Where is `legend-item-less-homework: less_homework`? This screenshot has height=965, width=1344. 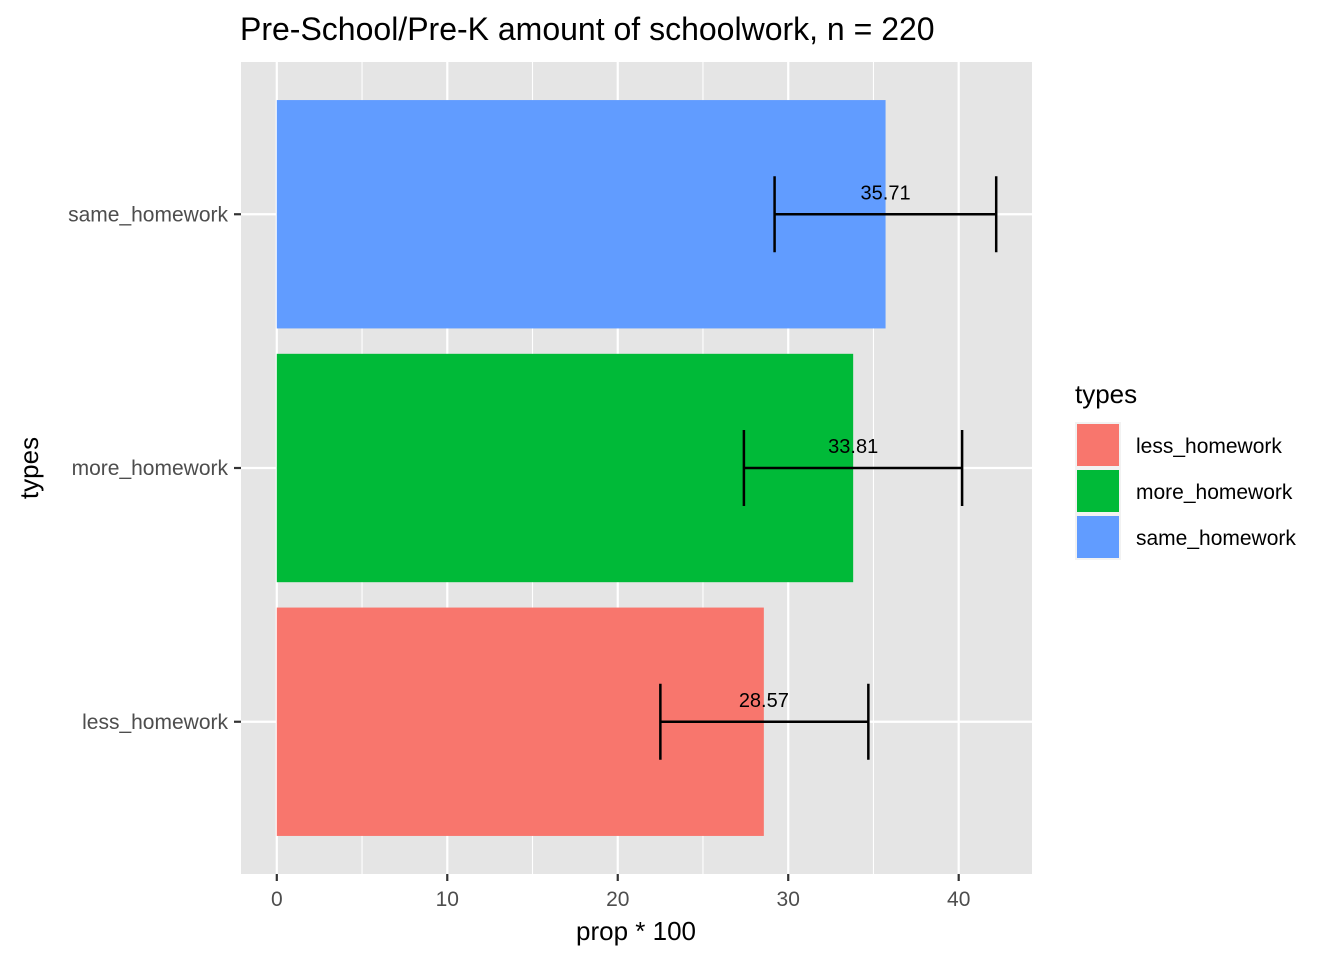 legend-item-less-homework: less_homework is located at coordinates (1178, 445).